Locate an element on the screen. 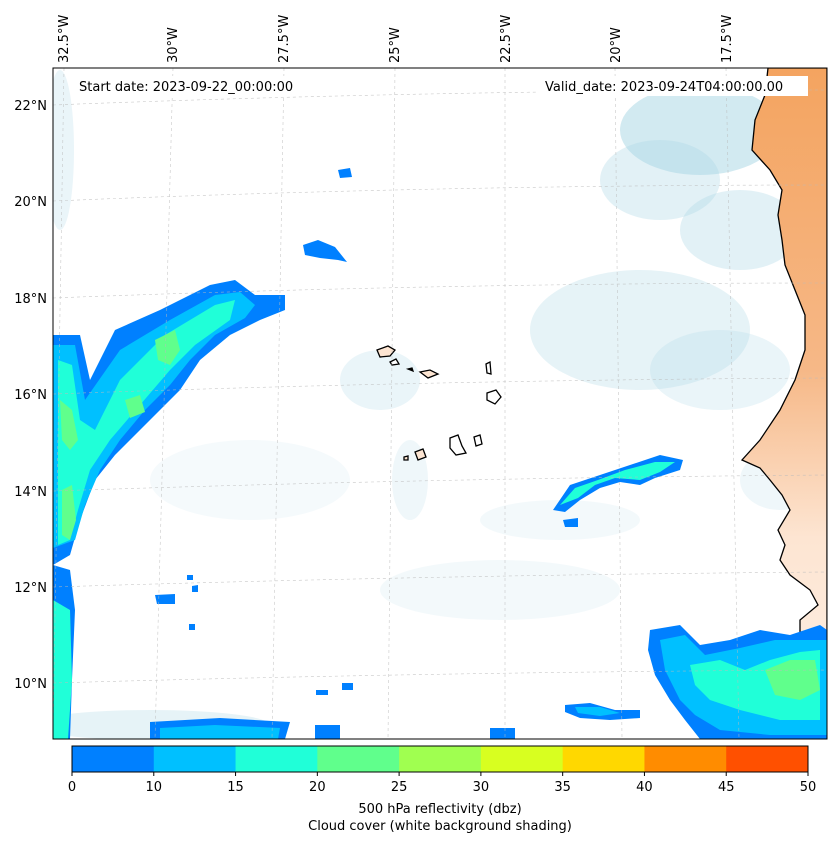 The width and height of the screenshot is (837, 843). cape-verde-islands is located at coordinates (439, 403).